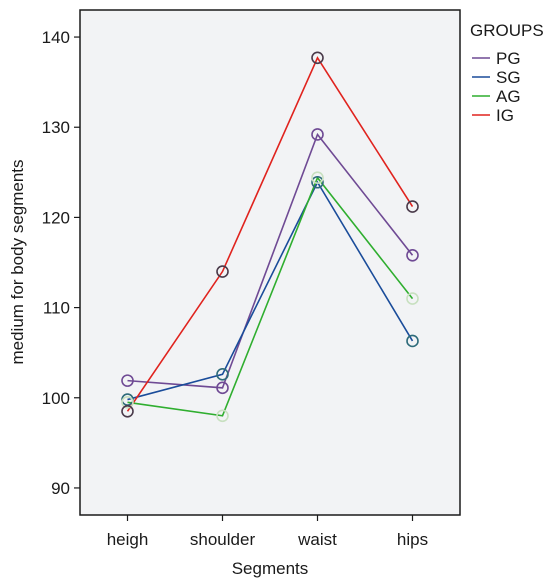  Describe the element at coordinates (60, 488) in the screenshot. I see `y-tick-label: 90` at that location.